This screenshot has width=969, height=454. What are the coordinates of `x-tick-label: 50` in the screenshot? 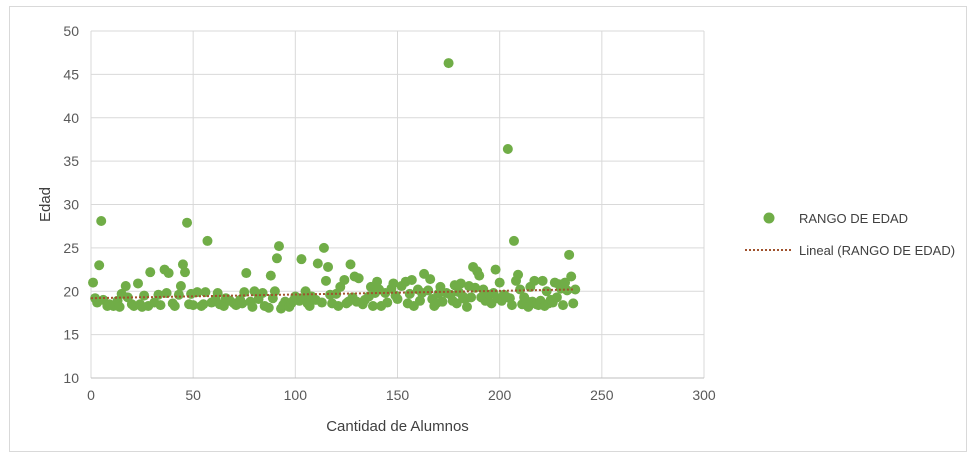 It's located at (193, 395).